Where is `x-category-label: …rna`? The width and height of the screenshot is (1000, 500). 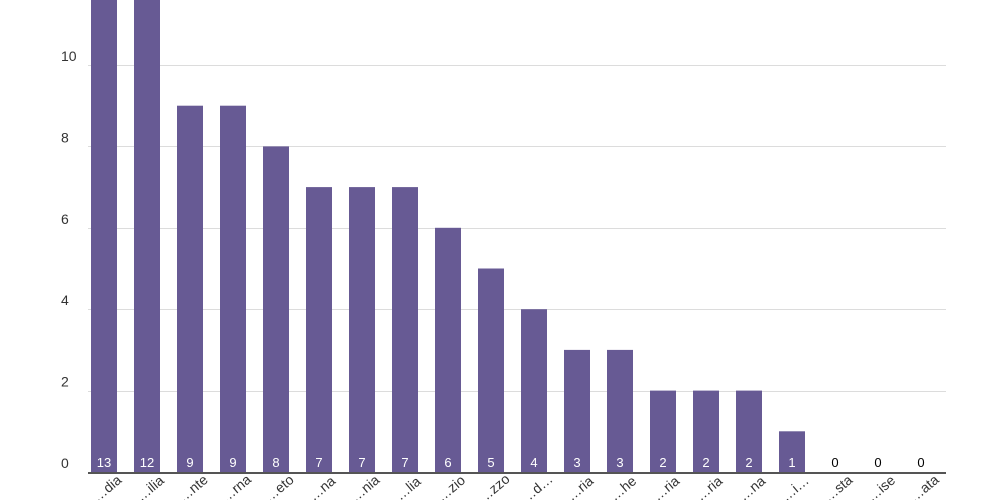 x-category-label: …rna is located at coordinates (236, 485).